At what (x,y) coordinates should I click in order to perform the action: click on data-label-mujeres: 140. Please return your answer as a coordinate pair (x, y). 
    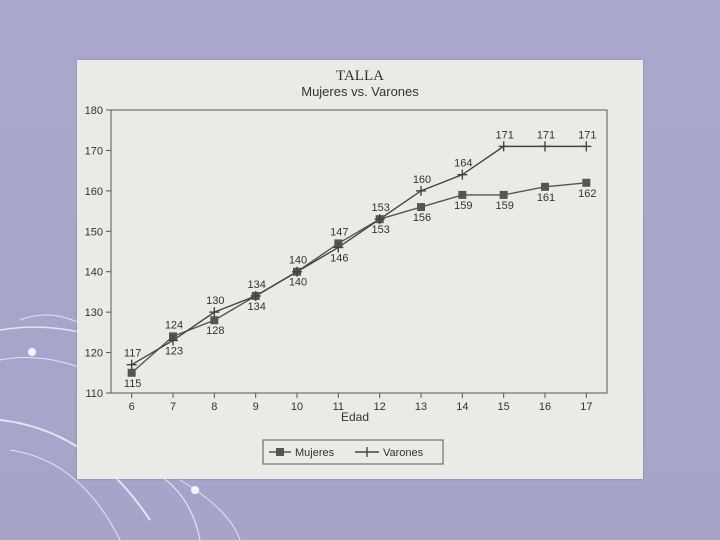
    Looking at the image, I should click on (298, 283).